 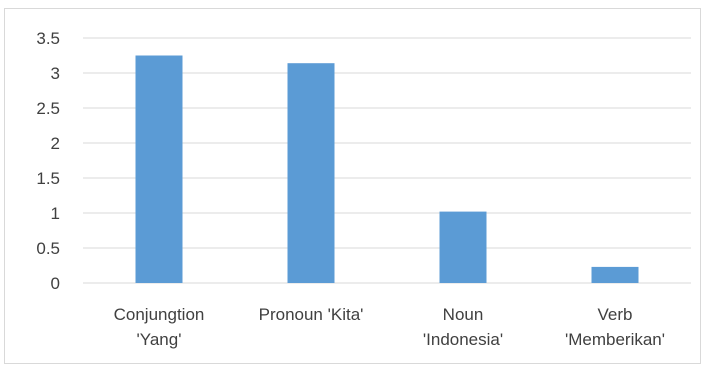 What do you see at coordinates (615, 314) in the screenshot?
I see `category-label-3-line-0: Verb` at bounding box center [615, 314].